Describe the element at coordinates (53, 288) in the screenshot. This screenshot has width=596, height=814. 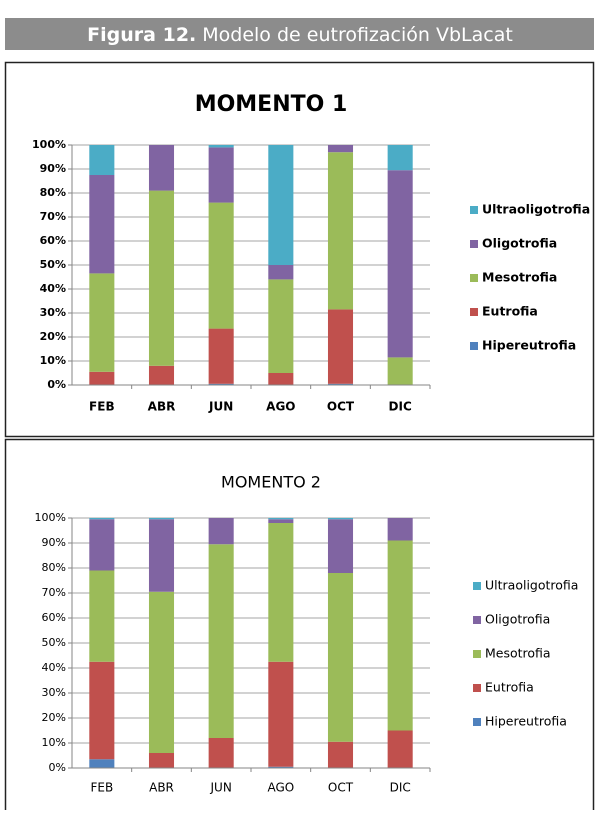
I see `y-tick-label: 40%` at that location.